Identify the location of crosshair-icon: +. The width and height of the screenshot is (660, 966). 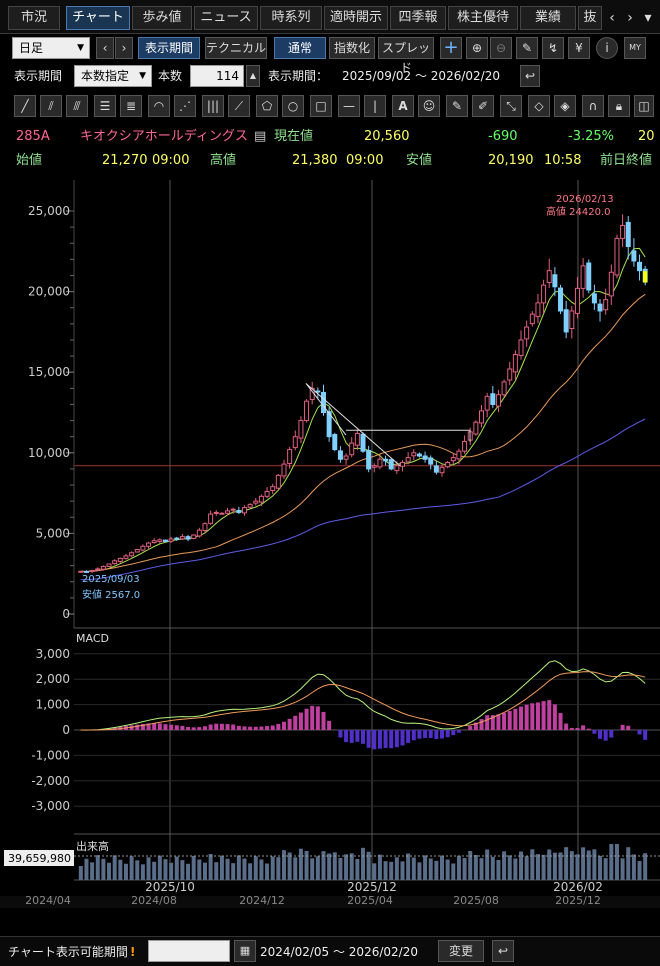
(451, 48).